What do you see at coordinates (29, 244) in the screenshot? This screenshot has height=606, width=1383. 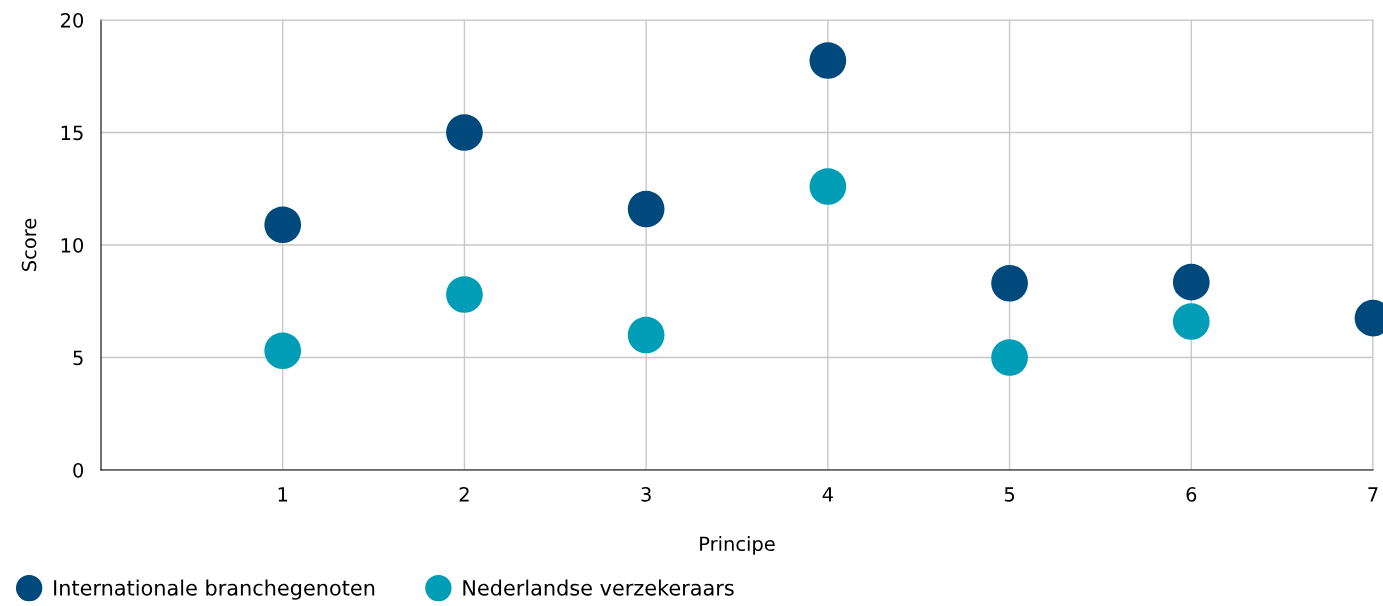 I see `y-axis-title: Score` at bounding box center [29, 244].